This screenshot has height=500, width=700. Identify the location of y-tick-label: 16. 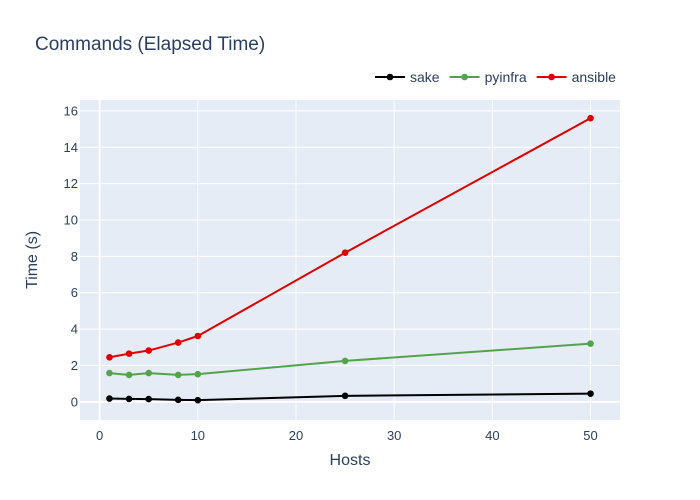
(71, 110).